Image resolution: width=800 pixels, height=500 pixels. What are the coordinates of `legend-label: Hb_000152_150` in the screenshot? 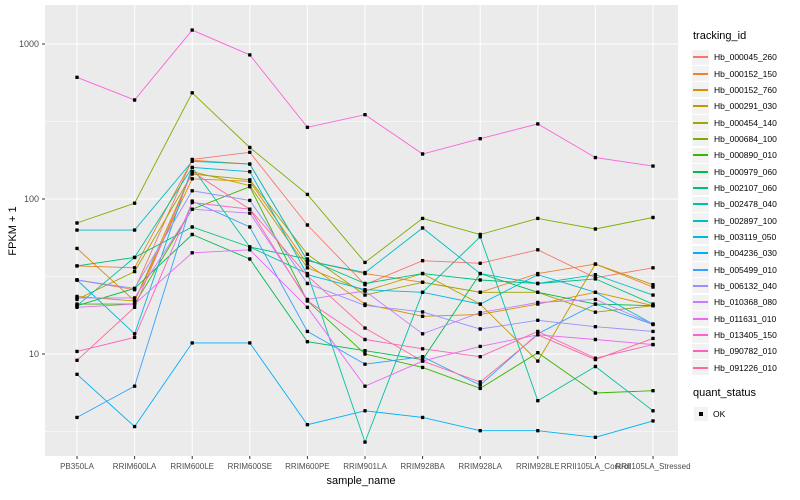 It's located at (745, 73).